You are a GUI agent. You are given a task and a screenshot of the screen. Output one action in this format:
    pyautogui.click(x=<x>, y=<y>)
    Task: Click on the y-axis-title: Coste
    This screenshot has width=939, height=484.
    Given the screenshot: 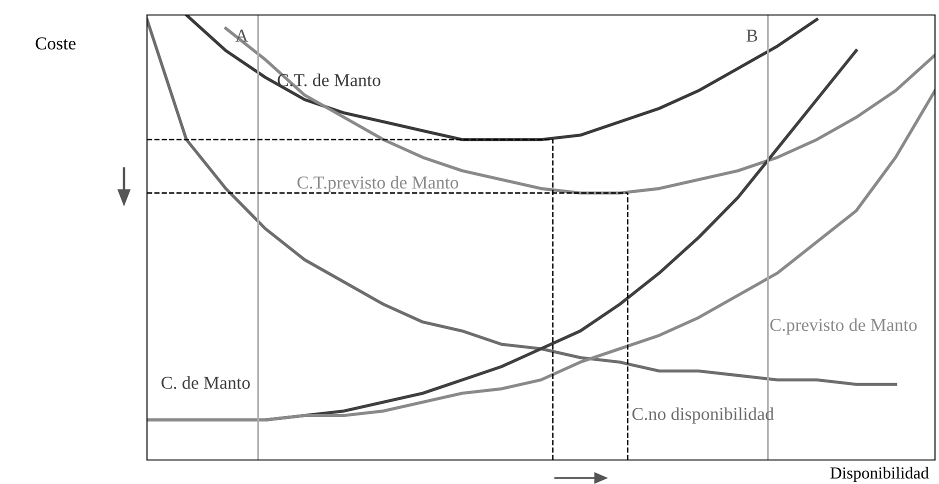 What is the action you would take?
    pyautogui.click(x=56, y=43)
    